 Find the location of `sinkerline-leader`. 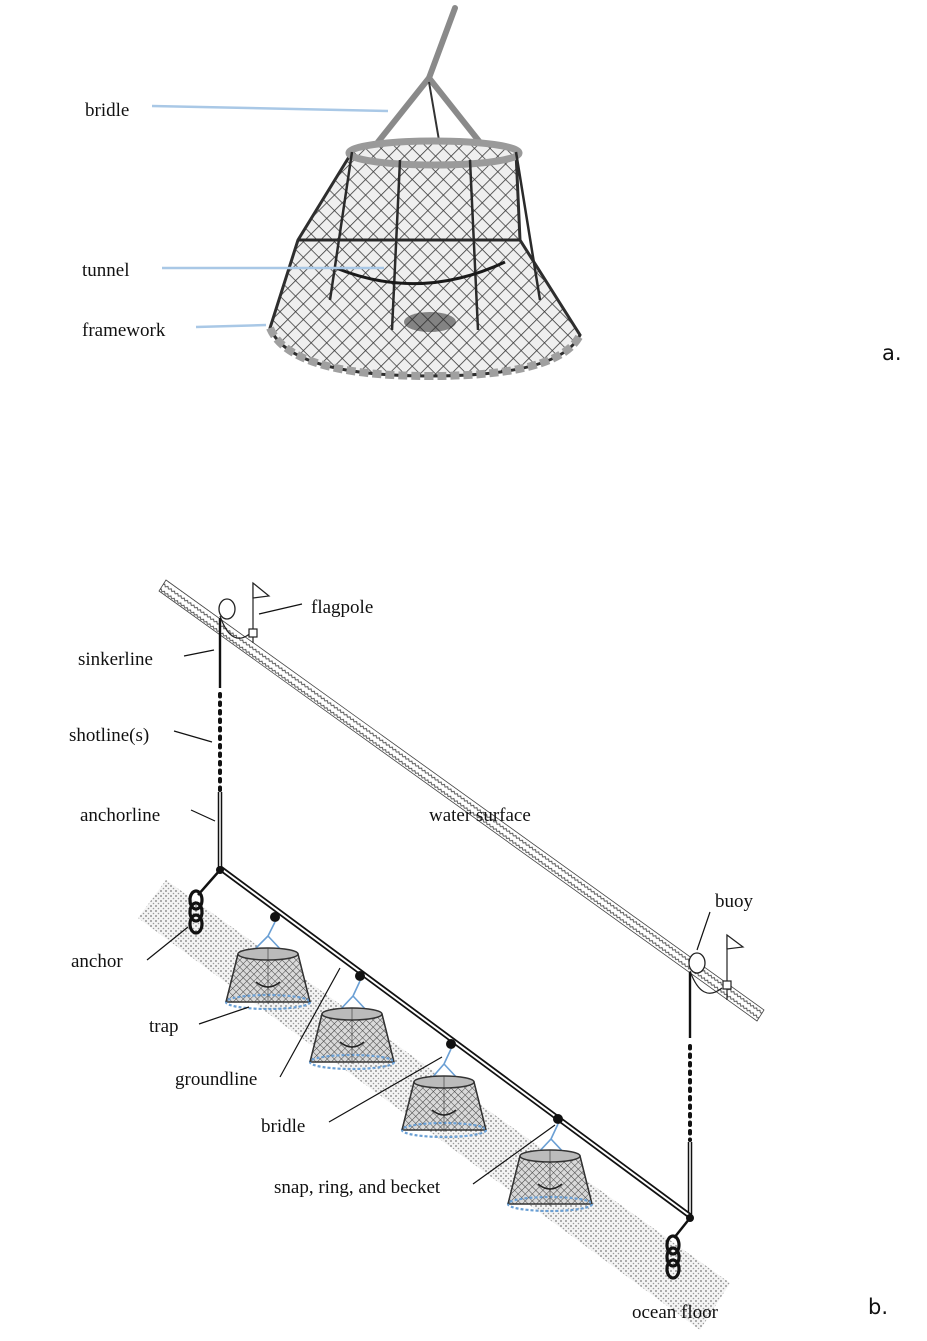

sinkerline-leader is located at coordinates (199, 653).